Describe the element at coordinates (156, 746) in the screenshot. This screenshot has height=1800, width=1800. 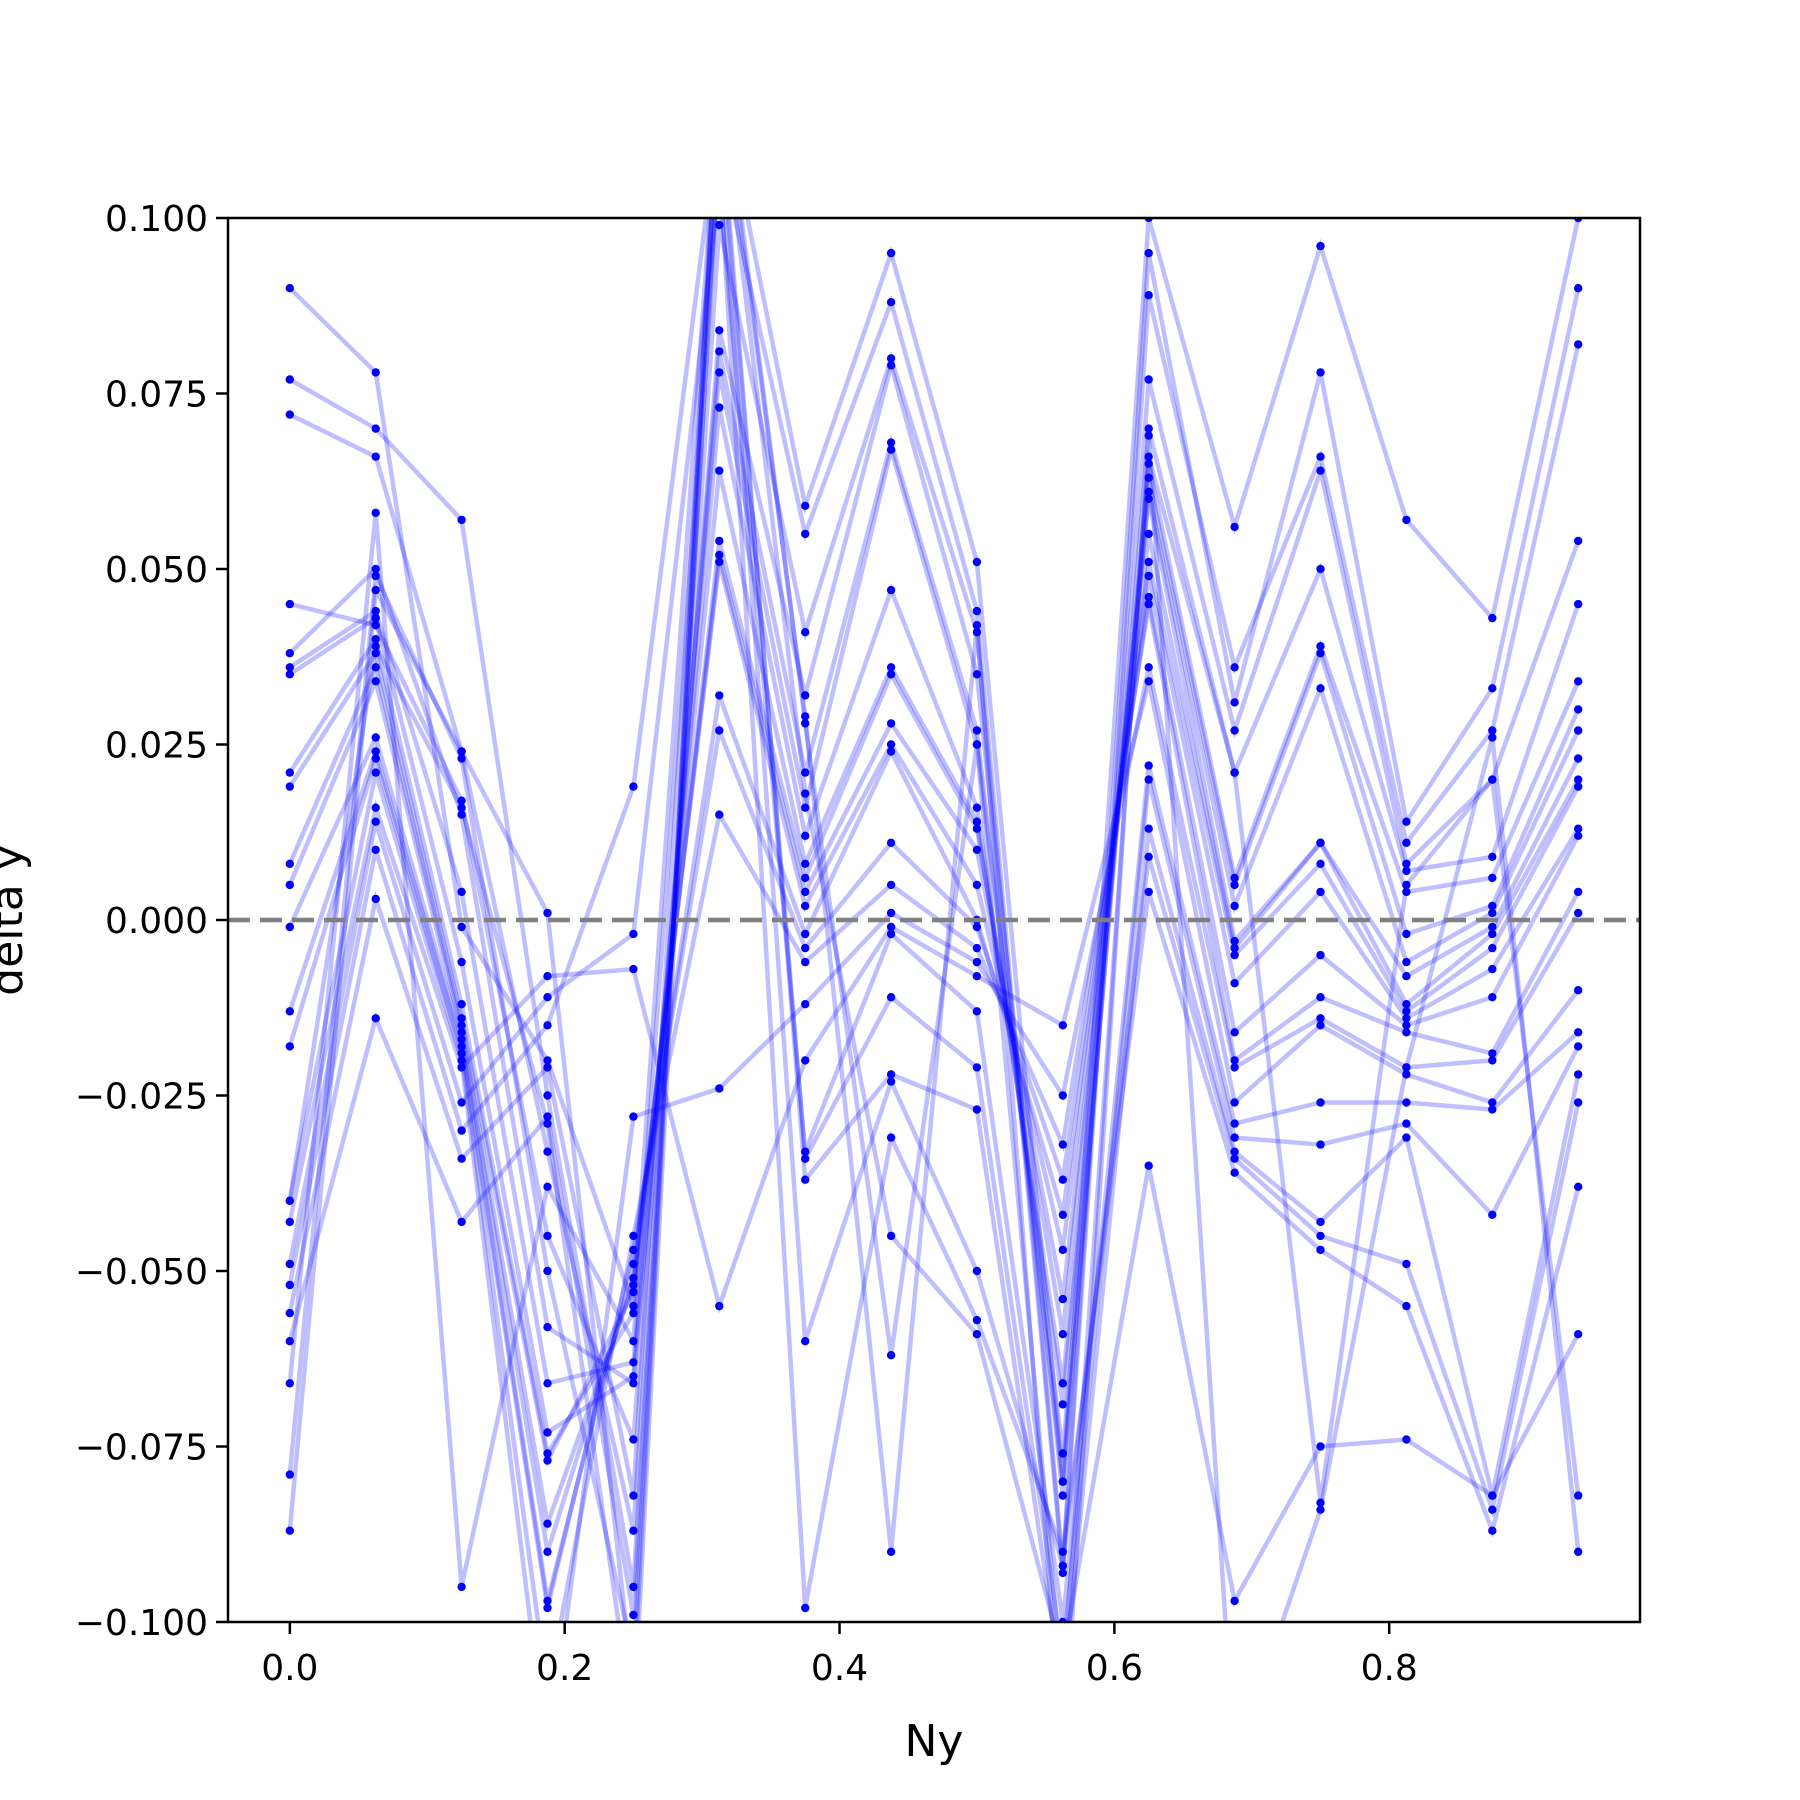
I see `y-tick-label: 0.025` at that location.